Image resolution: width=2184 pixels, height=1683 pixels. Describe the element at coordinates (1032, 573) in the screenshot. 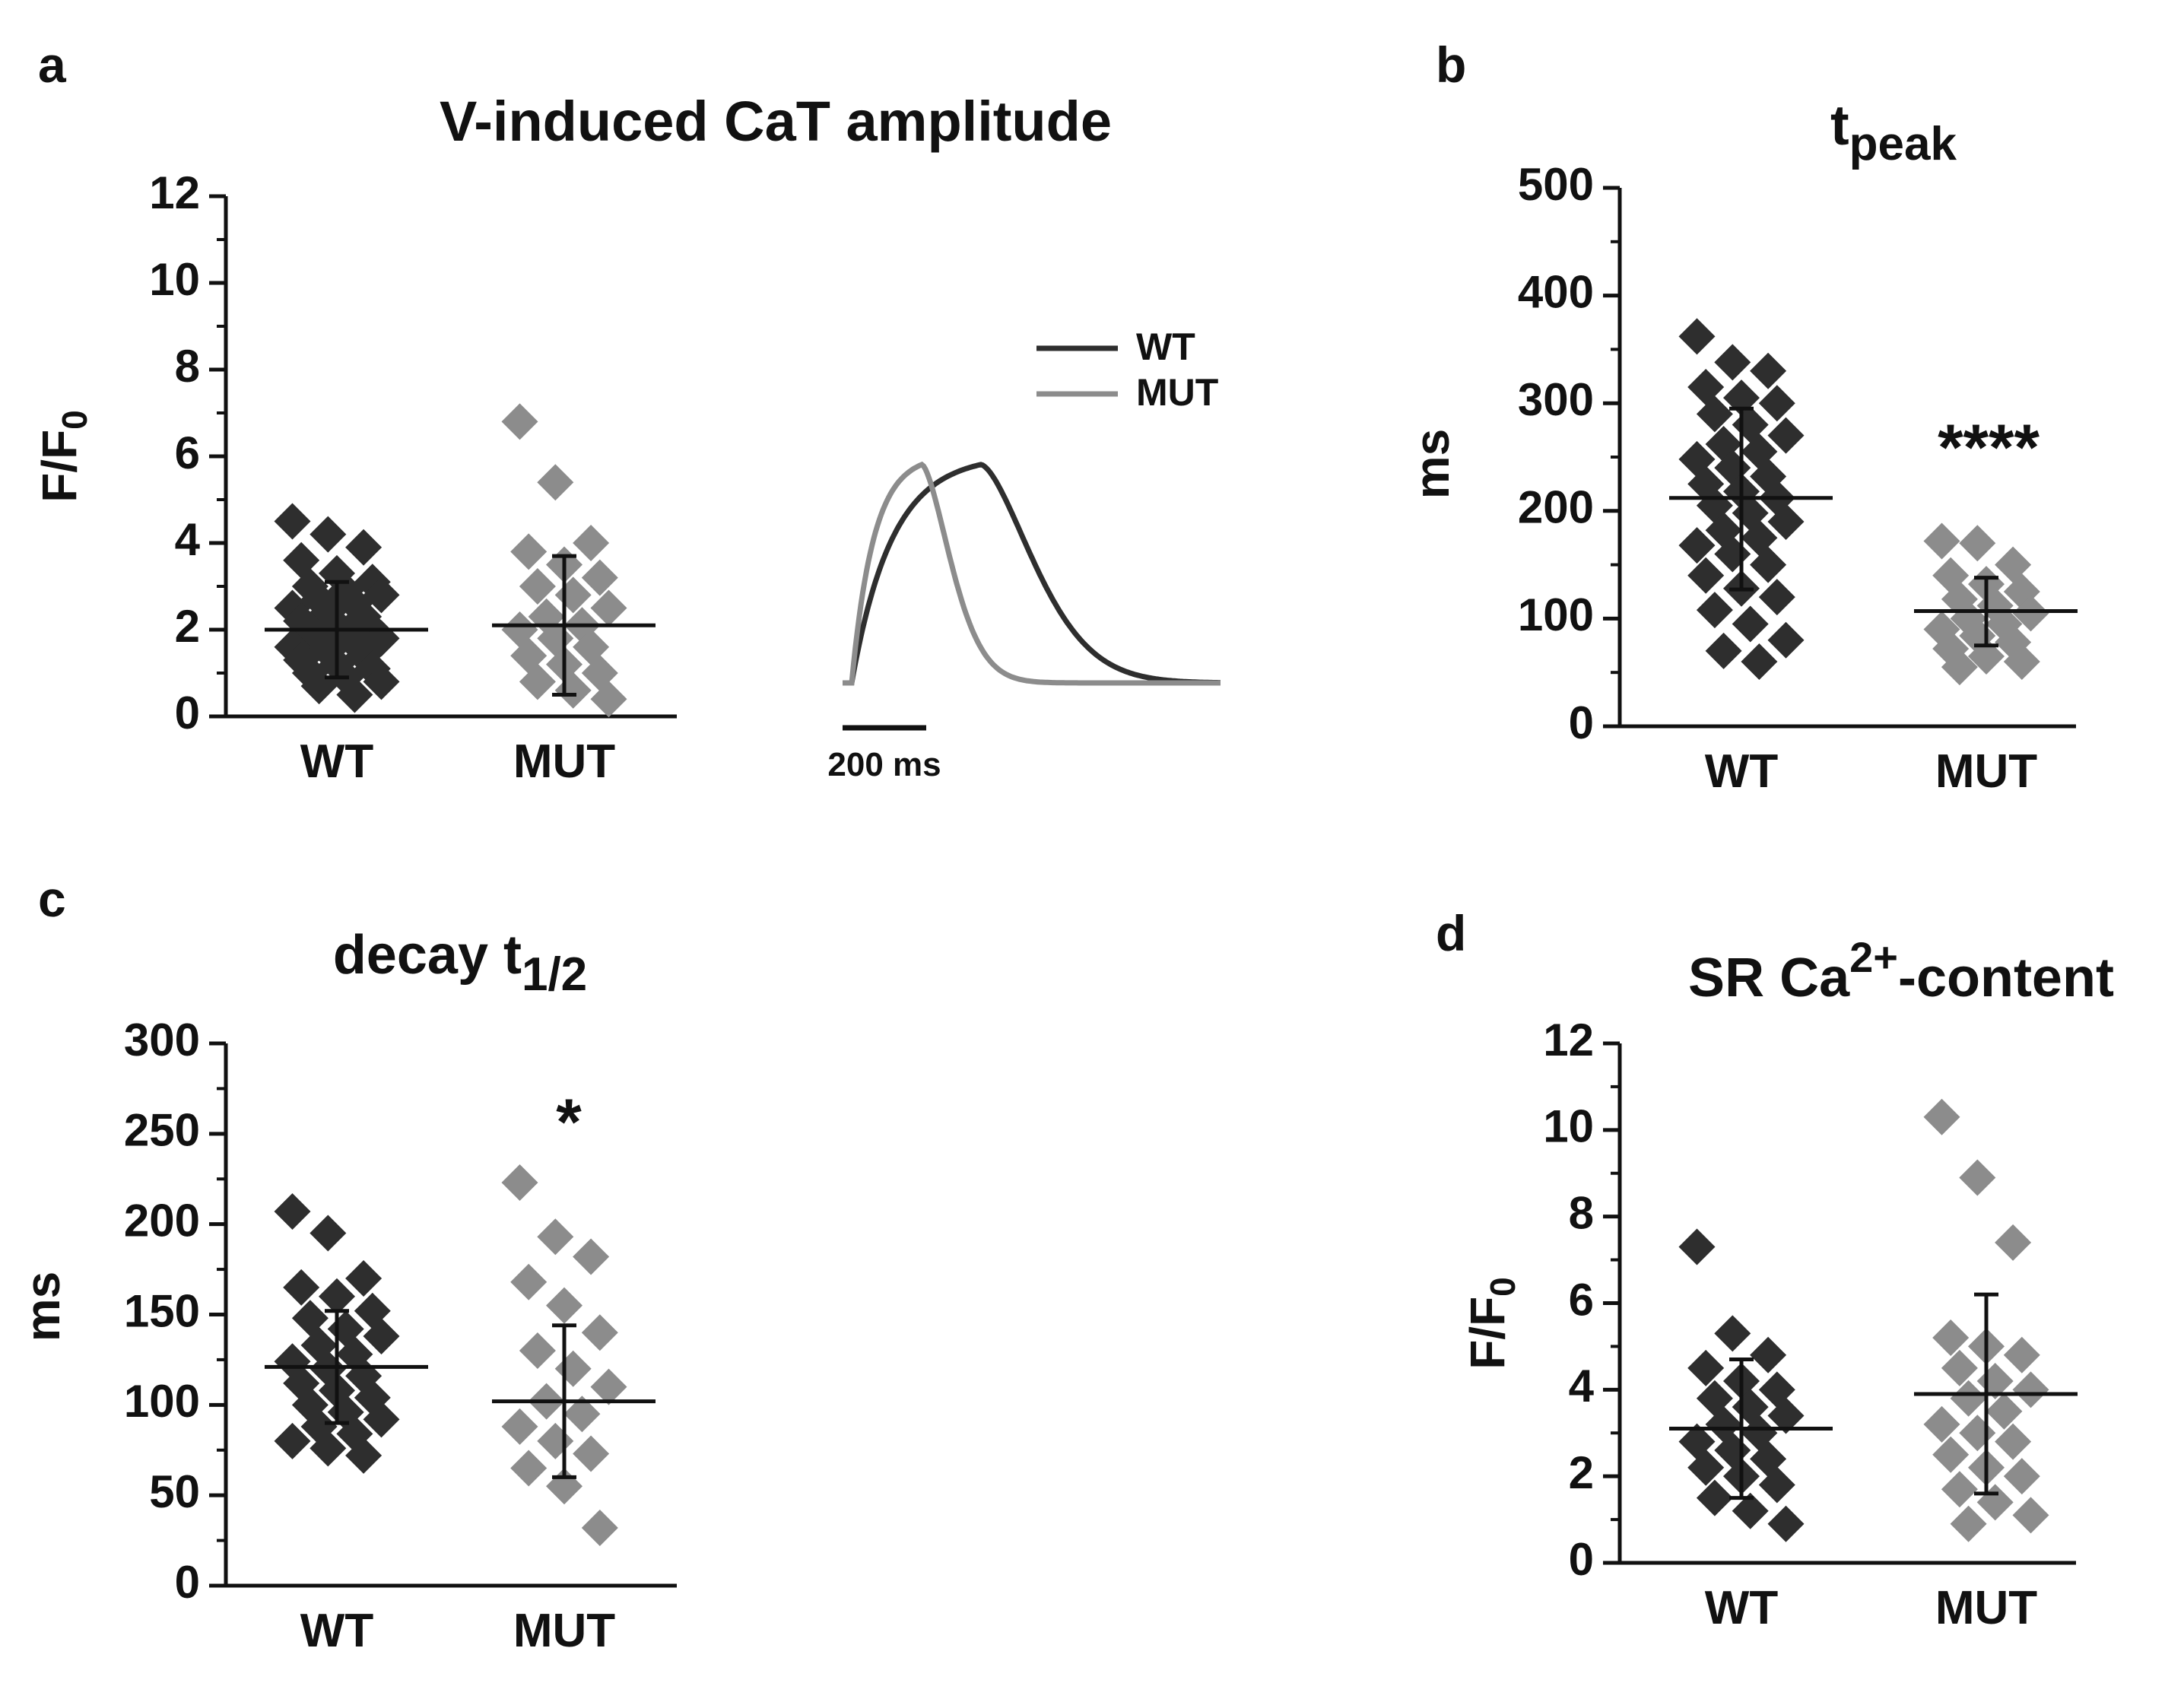

I see `trace-mut` at that location.